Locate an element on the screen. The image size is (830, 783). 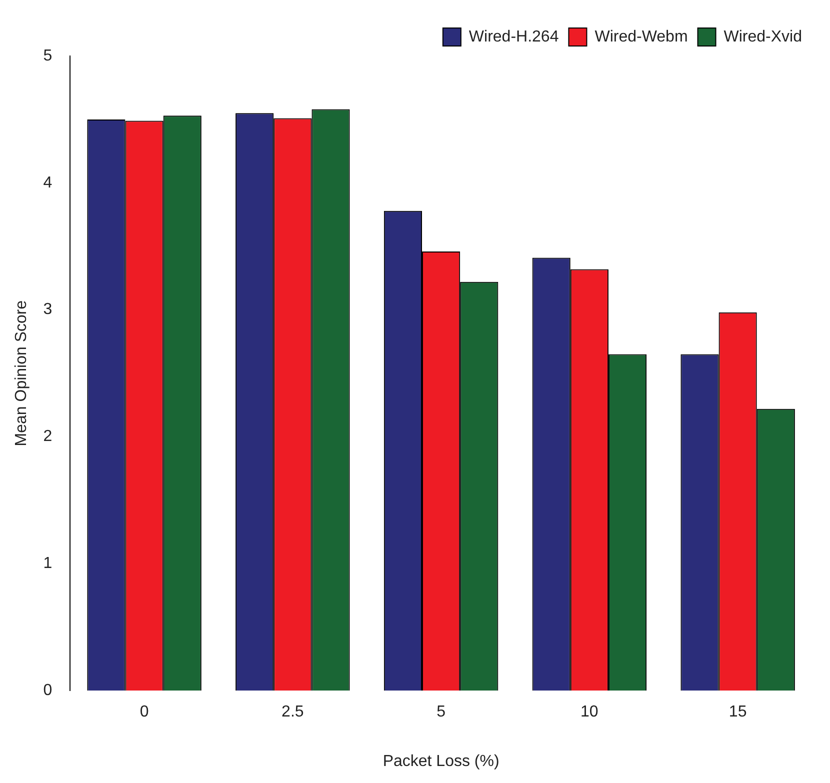
legend-label: Wired-Xvid is located at coordinates (763, 37).